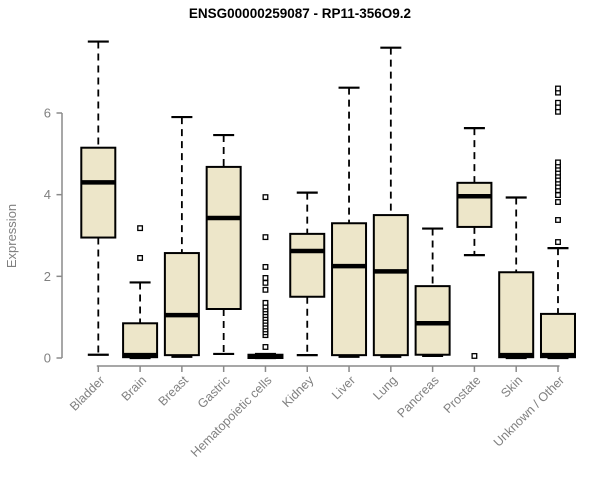  I want to click on y-axis-label: Expression, so click(11, 236).